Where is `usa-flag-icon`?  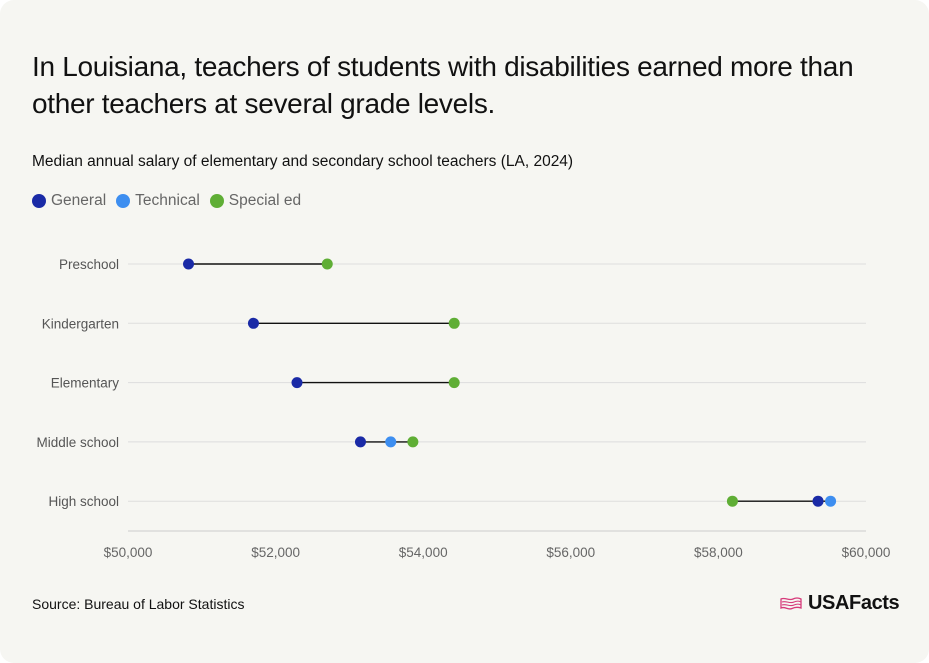
usa-flag-icon is located at coordinates (791, 603).